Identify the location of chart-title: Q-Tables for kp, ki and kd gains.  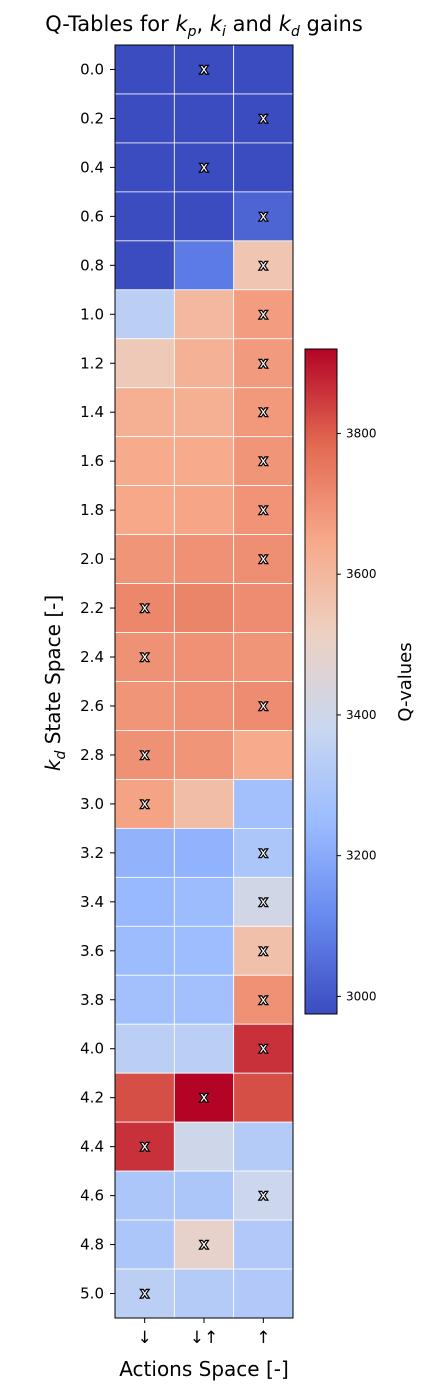
(204, 26).